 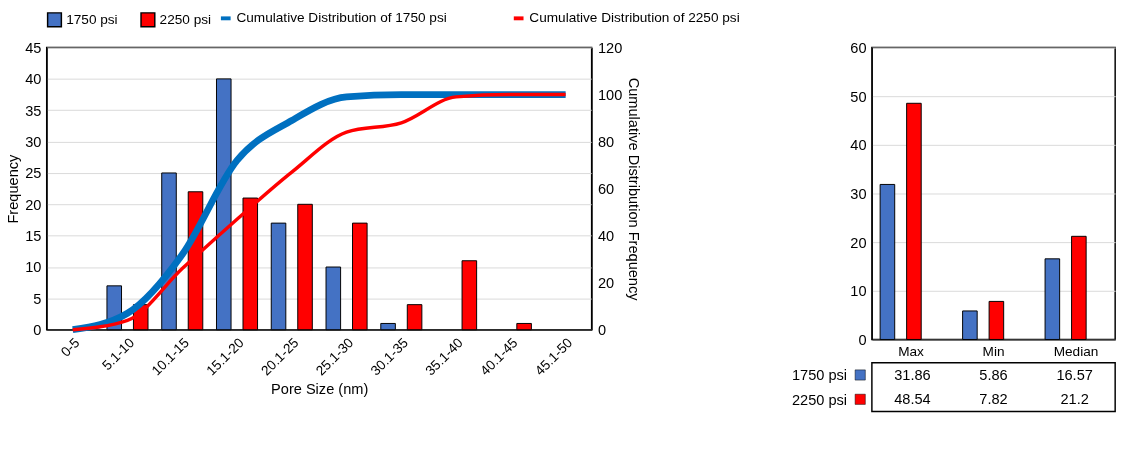 What do you see at coordinates (1074, 399) in the screenshot?
I see `data-label: 21.2` at bounding box center [1074, 399].